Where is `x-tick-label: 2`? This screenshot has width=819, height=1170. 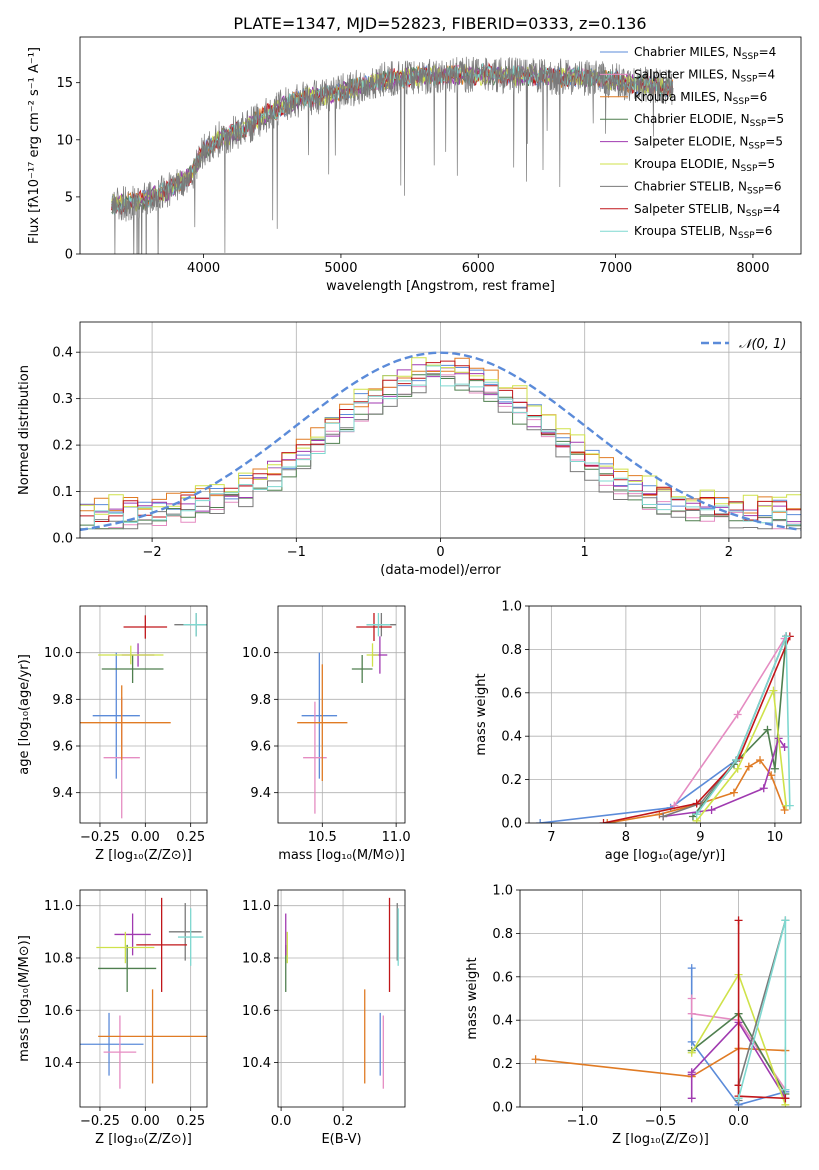 x-tick-label: 2 is located at coordinates (729, 552).